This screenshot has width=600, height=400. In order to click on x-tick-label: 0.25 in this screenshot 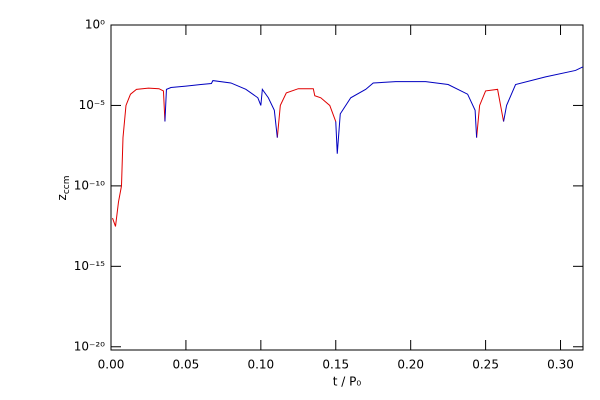, I will do `click(485, 365)`.